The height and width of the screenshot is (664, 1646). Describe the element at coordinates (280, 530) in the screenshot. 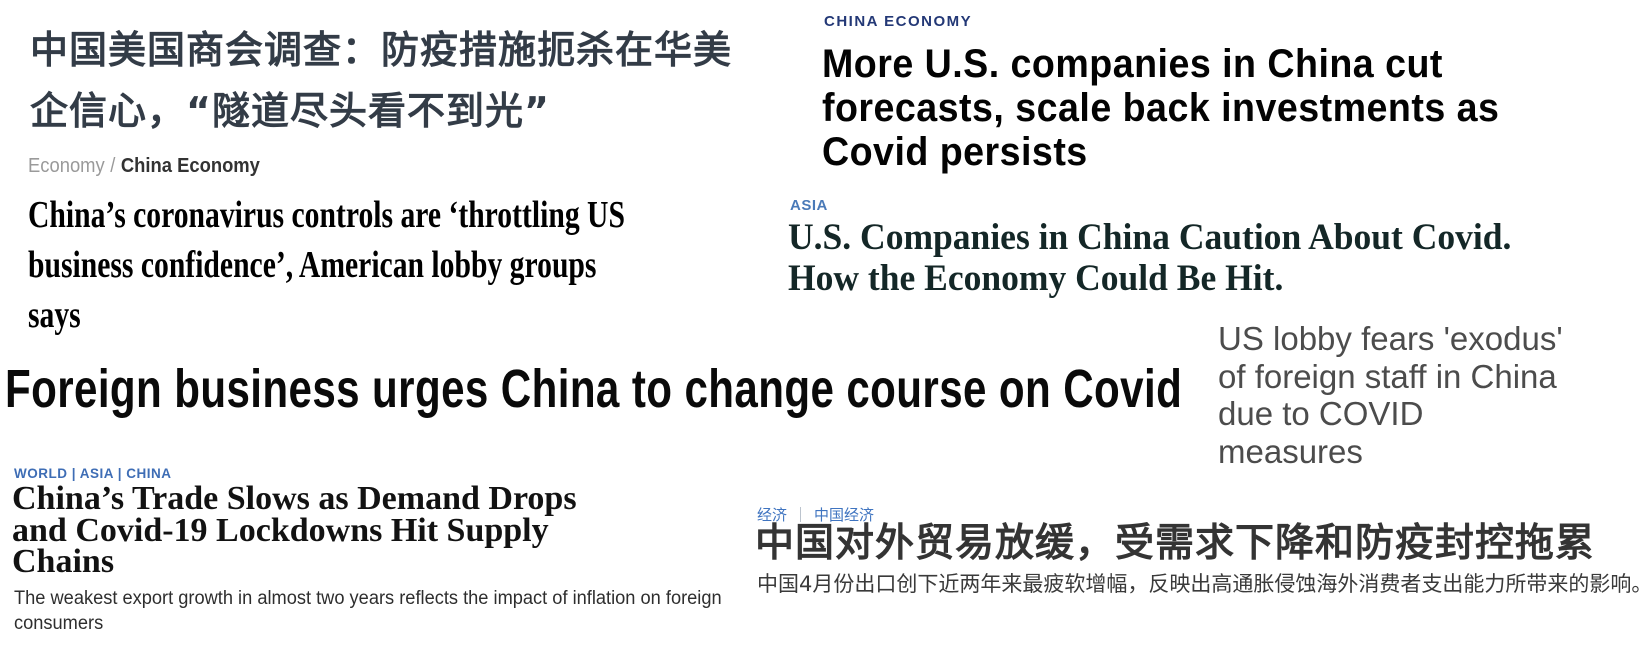

I see `text-line: and Covid-19 Lockdowns Hit Supply` at that location.